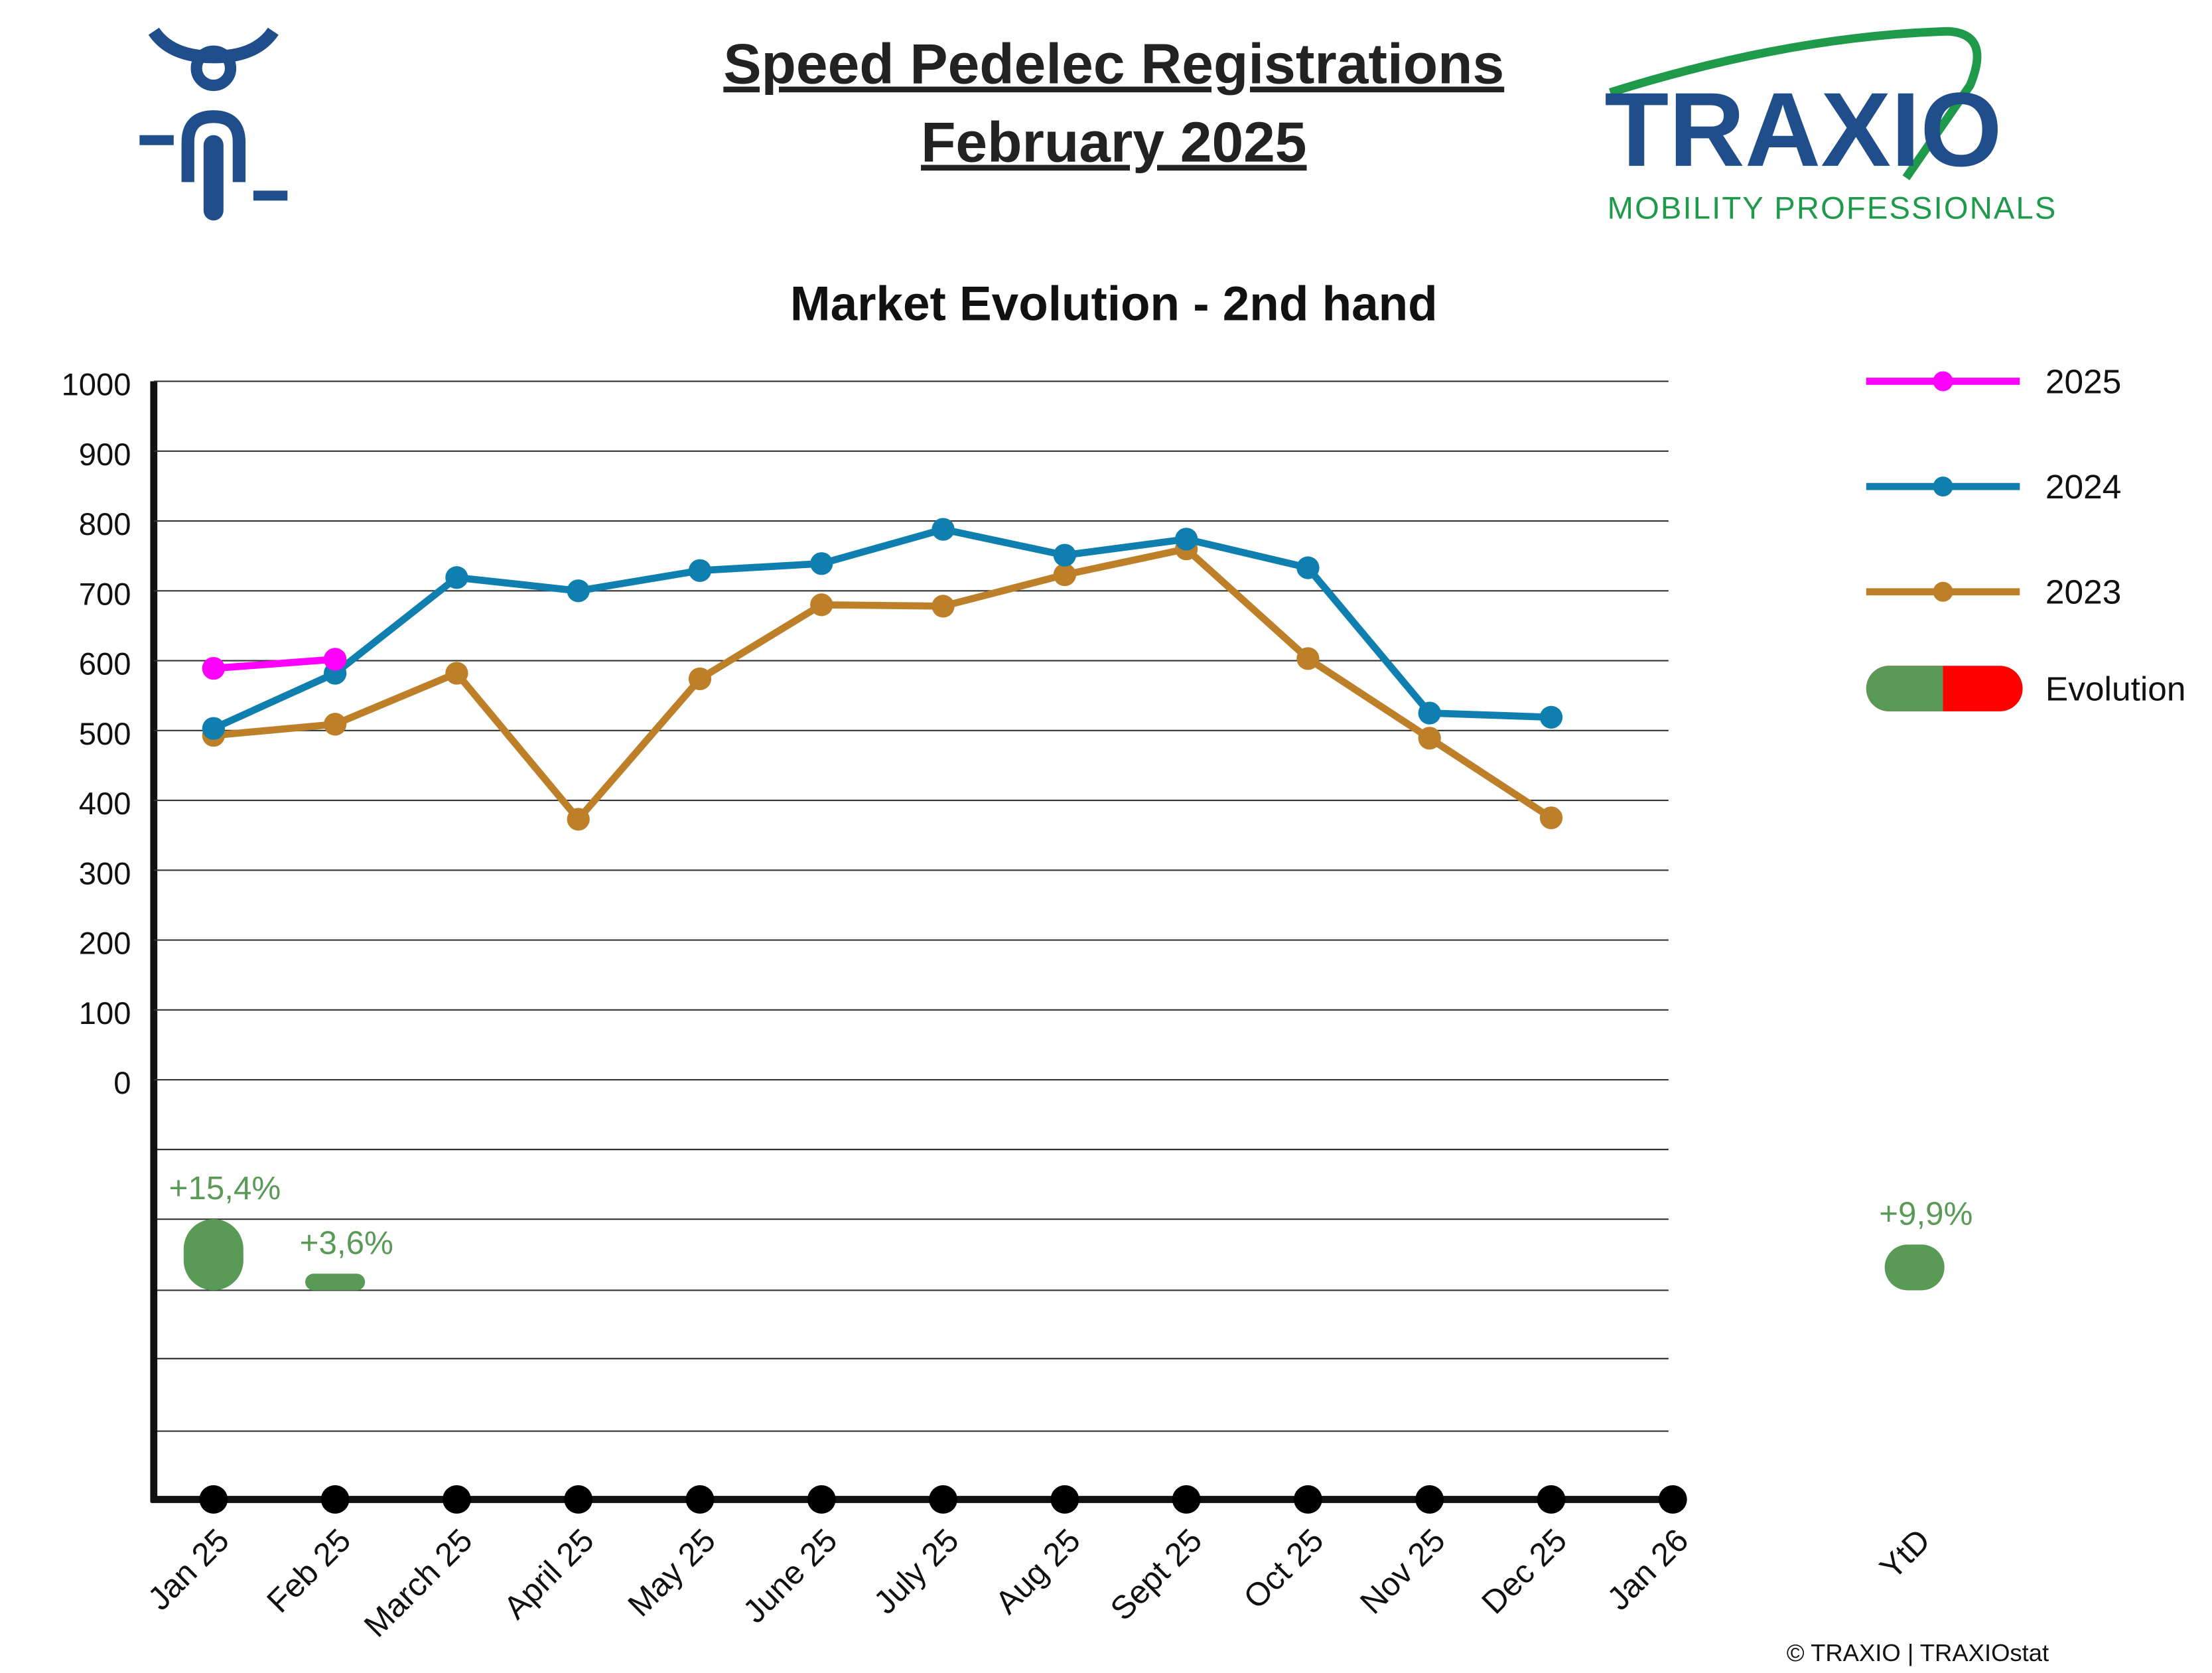  Describe the element at coordinates (105, 1013) in the screenshot. I see `y-tick-label: 100` at that location.